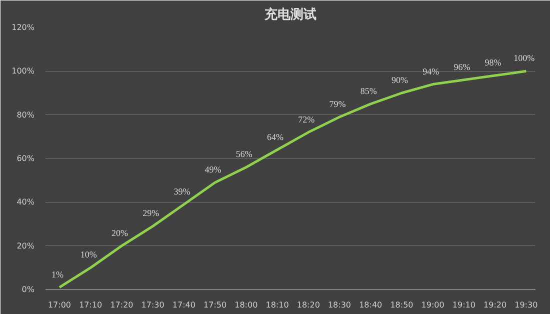 The image size is (550, 314). Describe the element at coordinates (25, 115) in the screenshot. I see `y-tick-label: 80%` at that location.